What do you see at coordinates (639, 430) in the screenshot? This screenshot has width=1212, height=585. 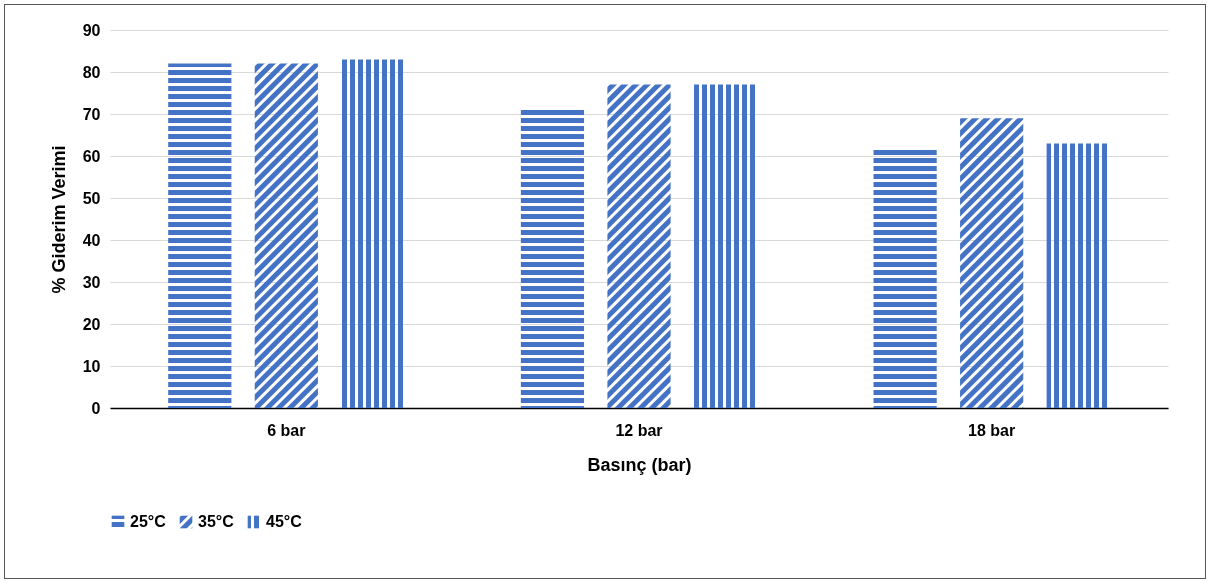 I see `x-tick-label: 12 bar` at bounding box center [639, 430].